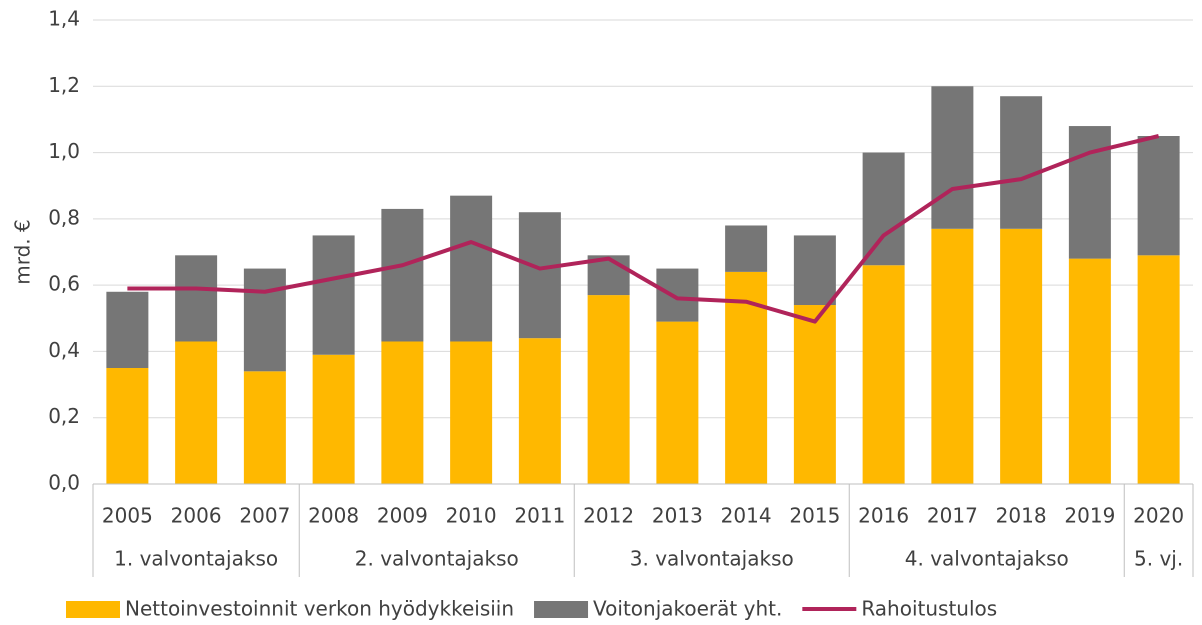  What do you see at coordinates (64, 19) in the screenshot?
I see `y-tick-label: 1,4` at bounding box center [64, 19].